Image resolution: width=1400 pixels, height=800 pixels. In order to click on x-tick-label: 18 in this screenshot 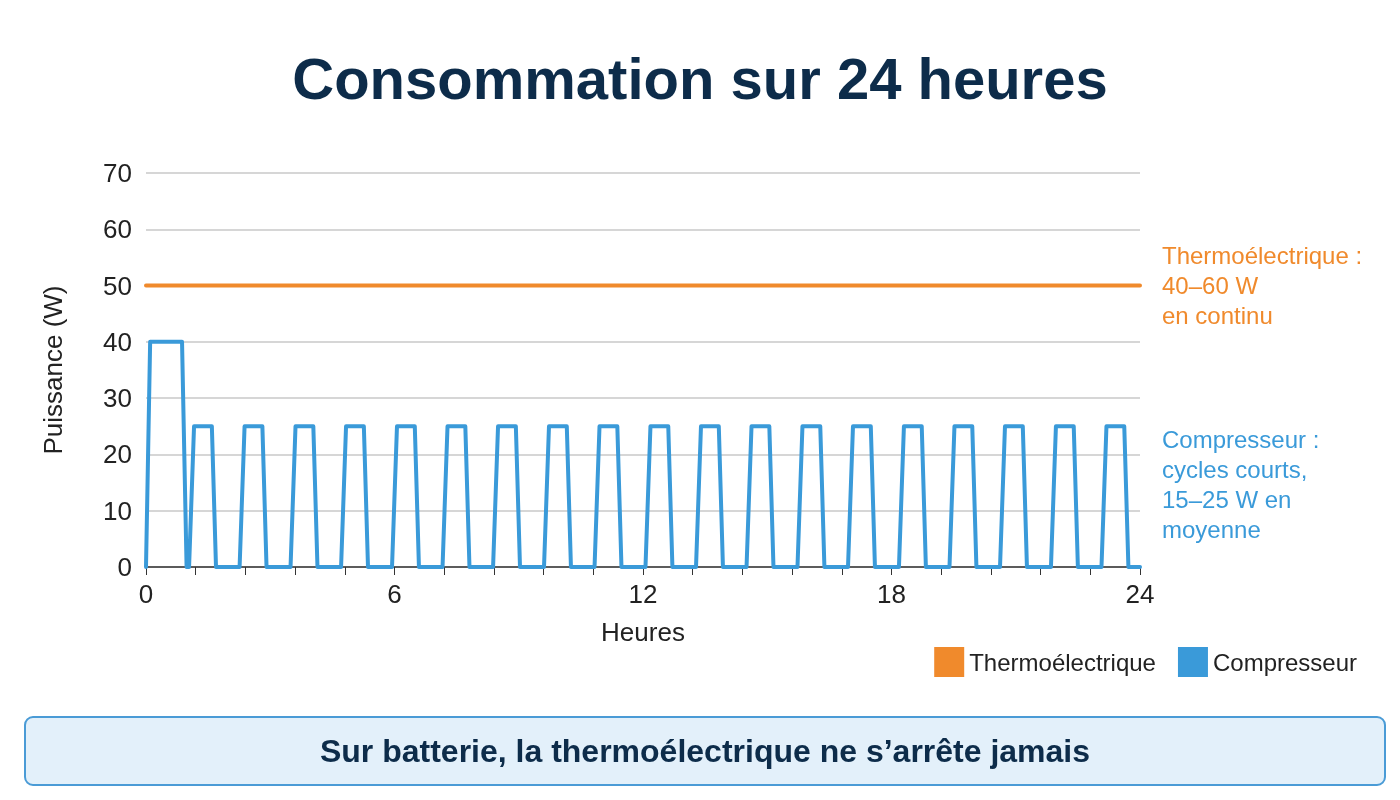, I will do `click(891, 594)`.